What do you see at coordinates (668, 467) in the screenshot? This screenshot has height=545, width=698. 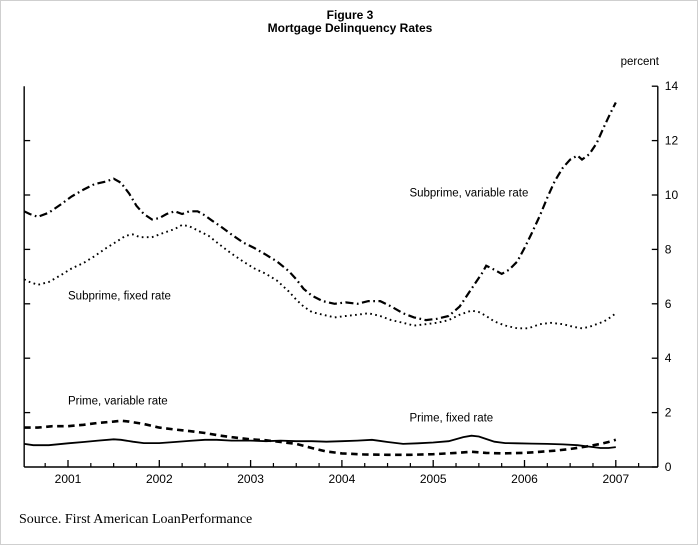 I see `y-tick-label: 0` at bounding box center [668, 467].